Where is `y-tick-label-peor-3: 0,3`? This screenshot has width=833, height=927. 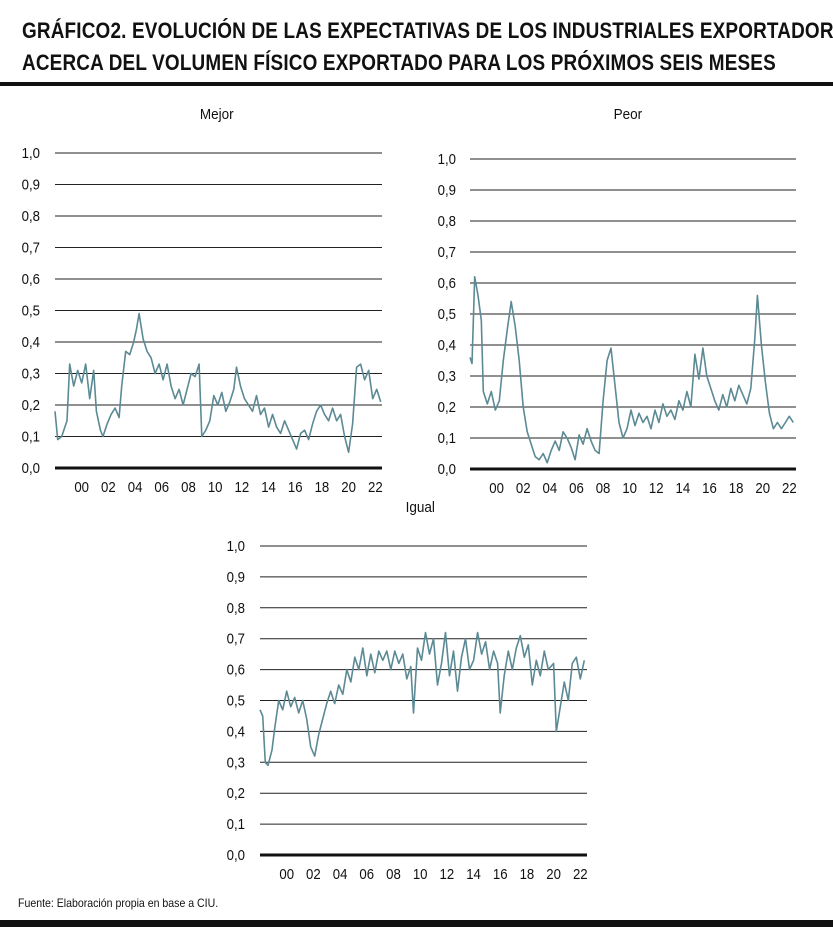
y-tick-label-peor-3: 0,3 is located at coordinates (447, 375).